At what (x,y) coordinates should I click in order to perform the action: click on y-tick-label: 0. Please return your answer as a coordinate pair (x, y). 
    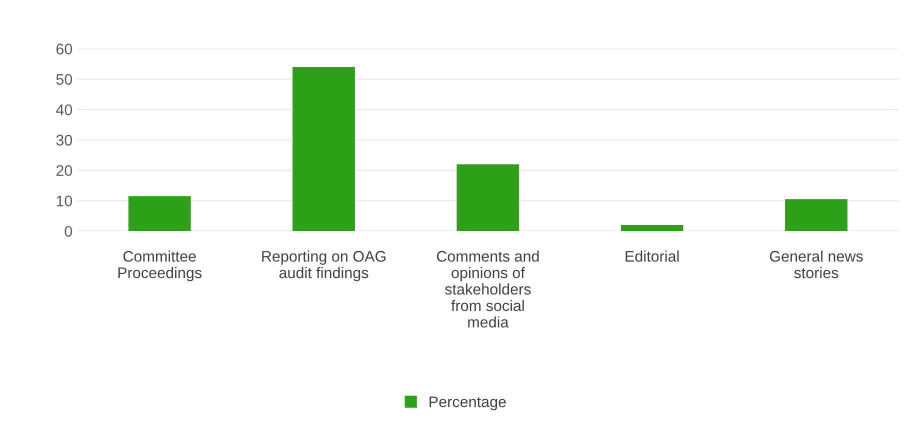
    Looking at the image, I should click on (68, 231).